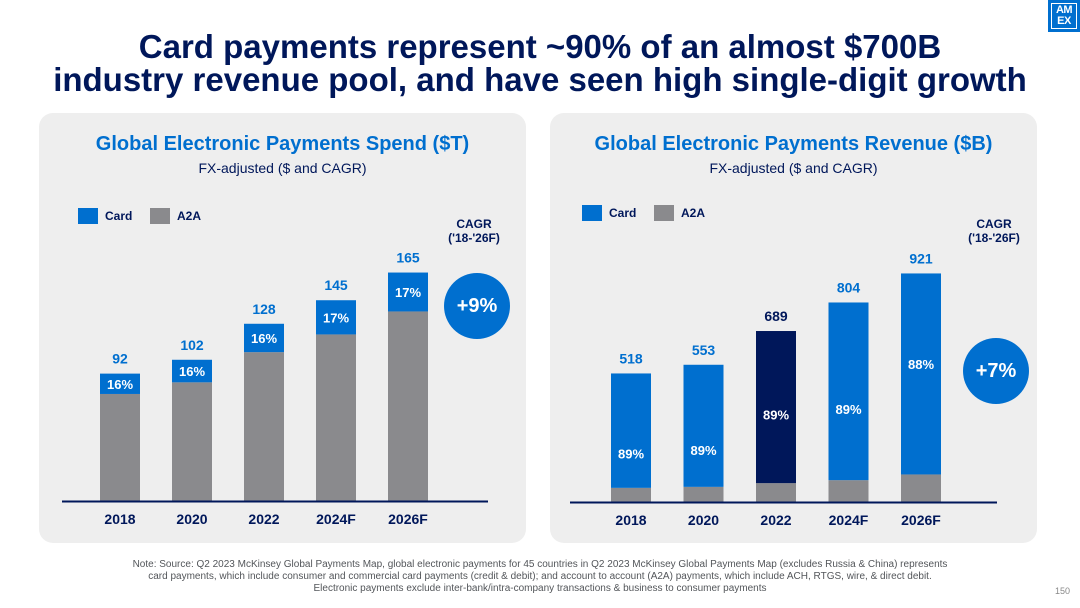 This screenshot has width=1080, height=608. What do you see at coordinates (921, 258) in the screenshot?
I see `revenue-total-label-2026F: 921` at bounding box center [921, 258].